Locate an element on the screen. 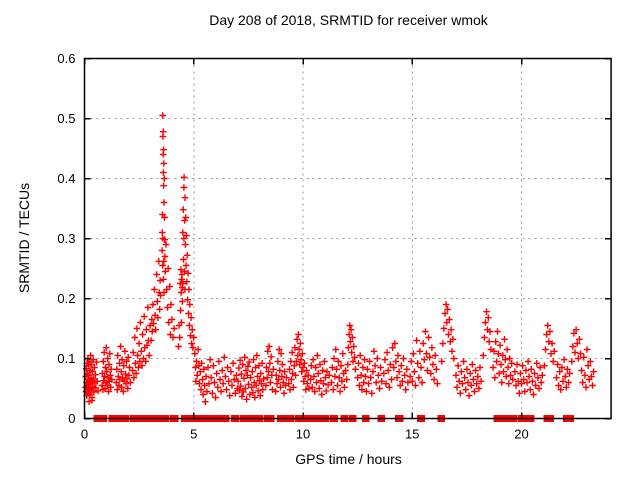 This screenshot has height=480, width=640. x-tick-label: 5 is located at coordinates (193, 434).